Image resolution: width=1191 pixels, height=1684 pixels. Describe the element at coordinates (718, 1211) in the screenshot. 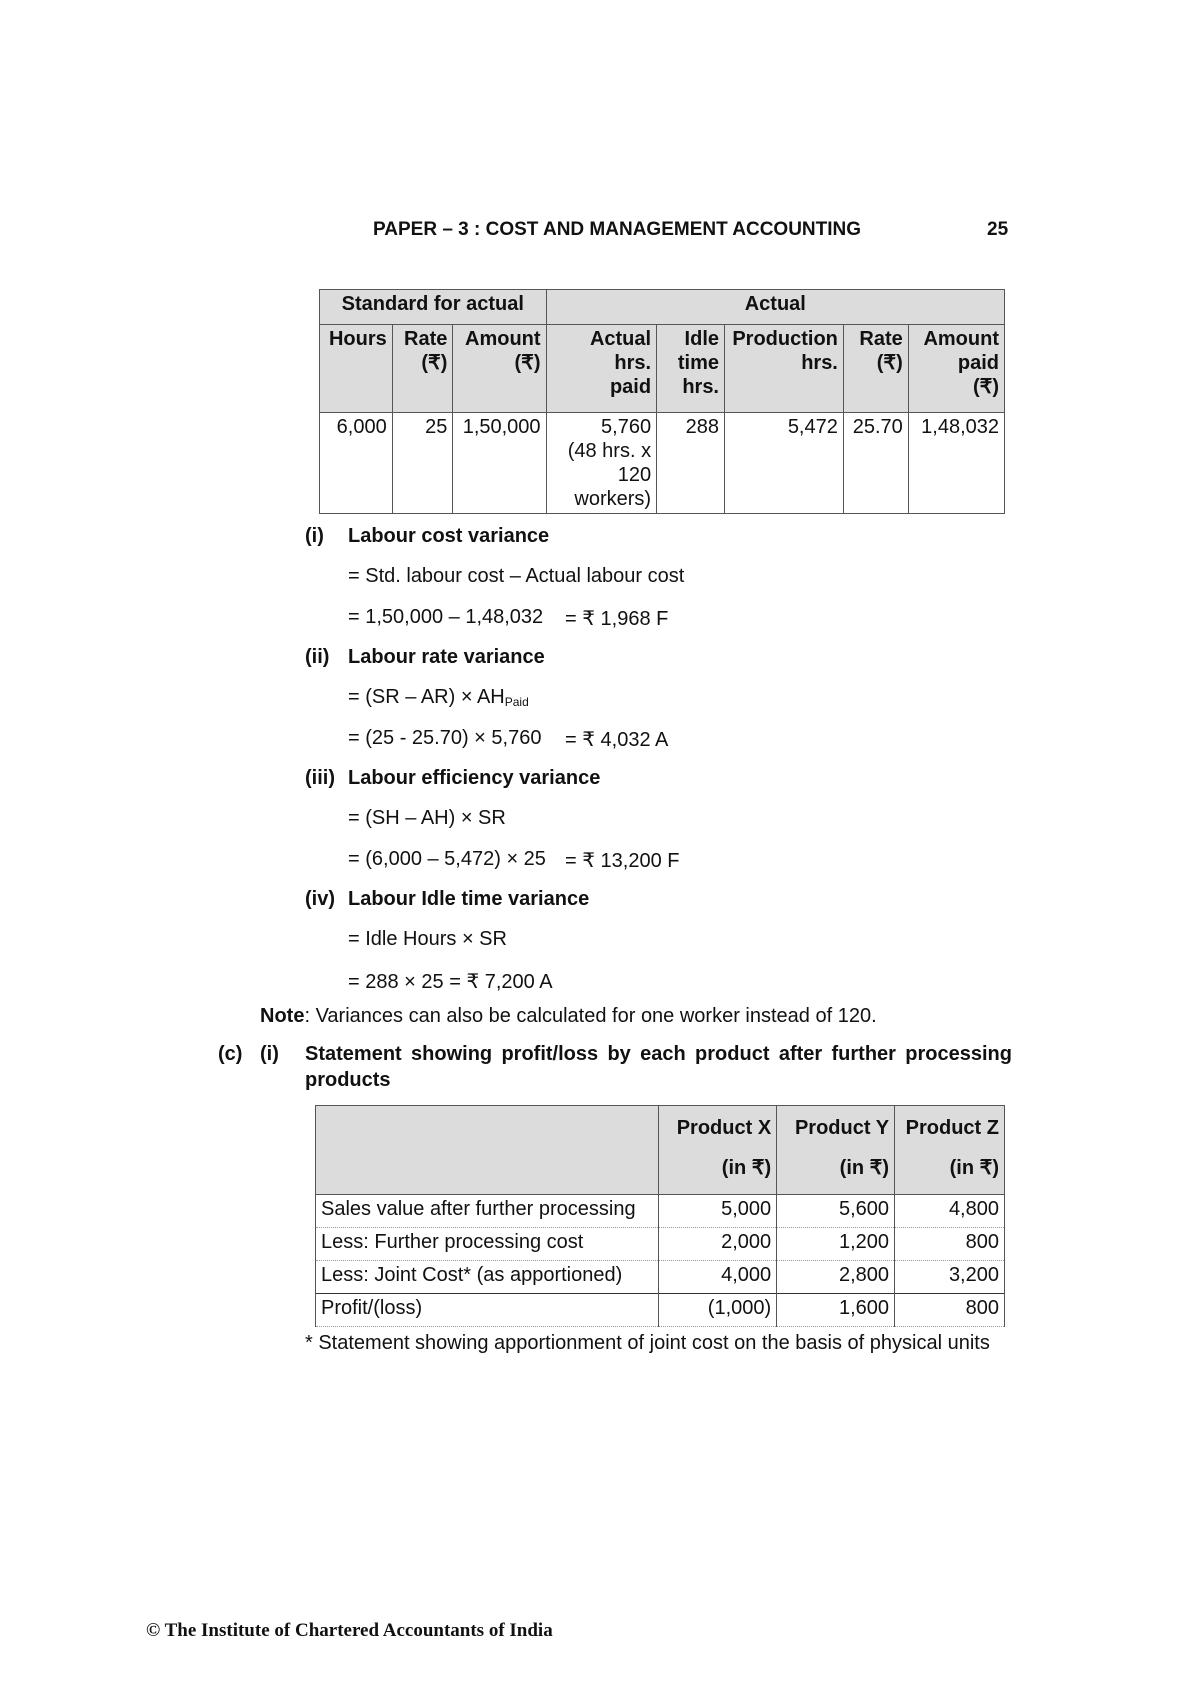

I see `value-cell: 5,000` at that location.